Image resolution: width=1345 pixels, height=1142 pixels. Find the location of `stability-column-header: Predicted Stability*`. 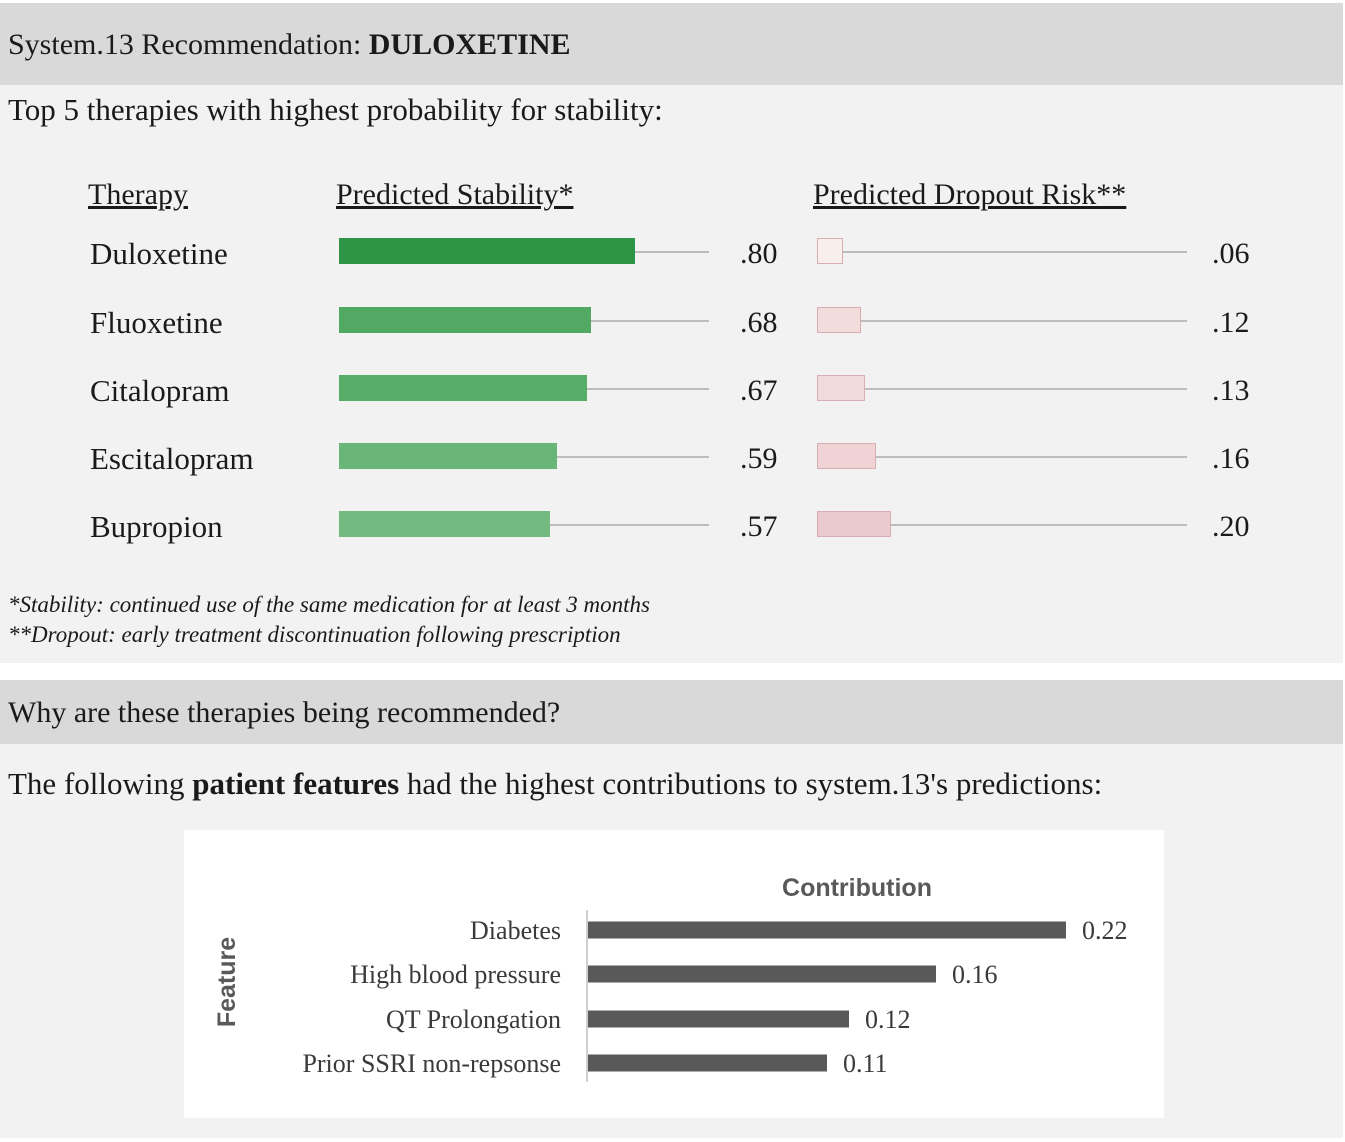

stability-column-header: Predicted Stability* is located at coordinates (455, 194).